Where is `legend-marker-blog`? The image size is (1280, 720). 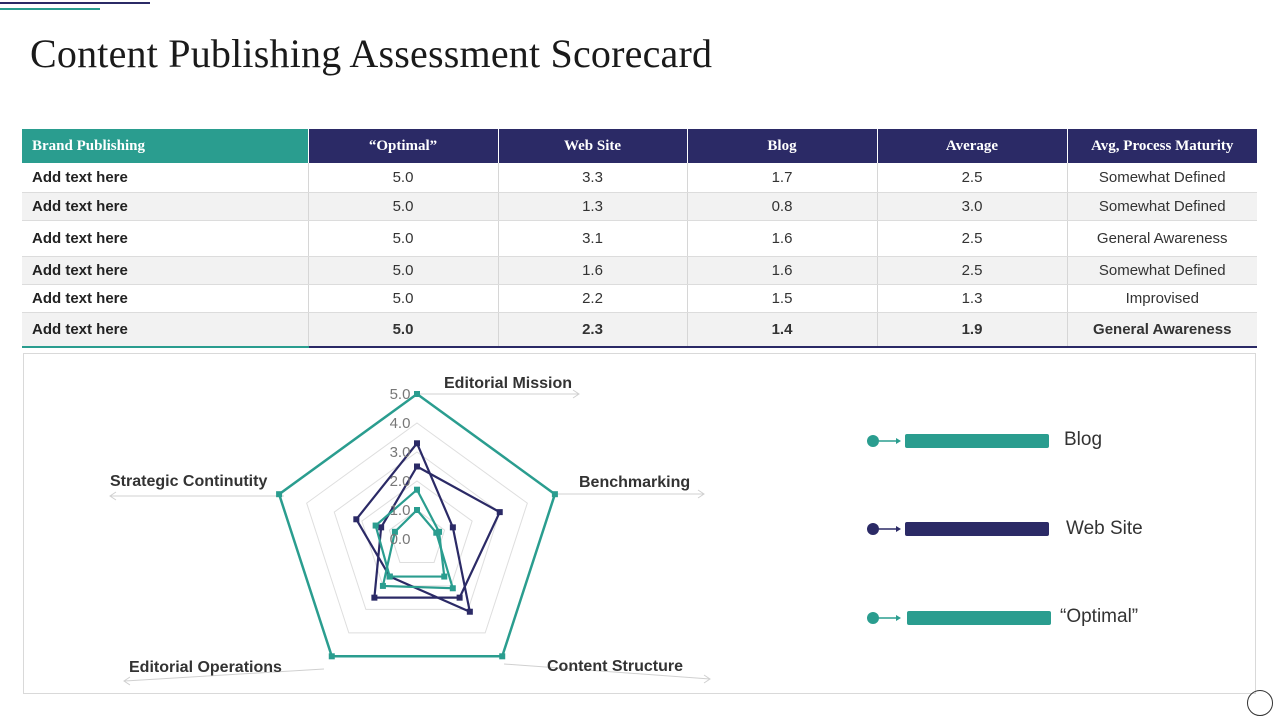 legend-marker-blog is located at coordinates (958, 441).